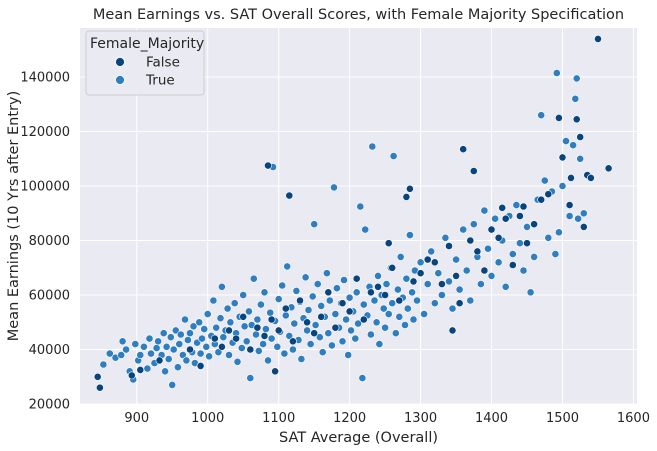 This screenshot has height=451, width=657. I want to click on x-tick-label: 1000, so click(207, 418).